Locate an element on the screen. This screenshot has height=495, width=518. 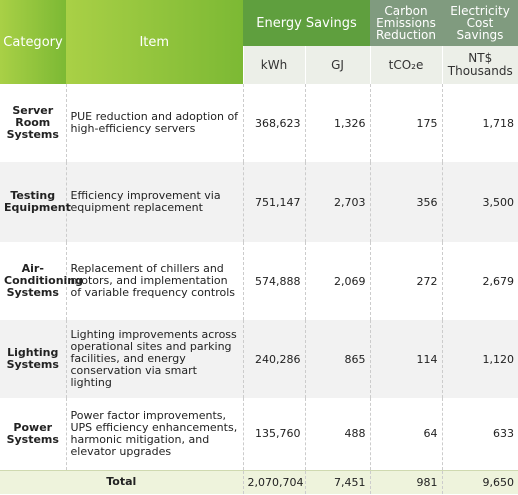
total-value: 9,650 is located at coordinates (479, 481).